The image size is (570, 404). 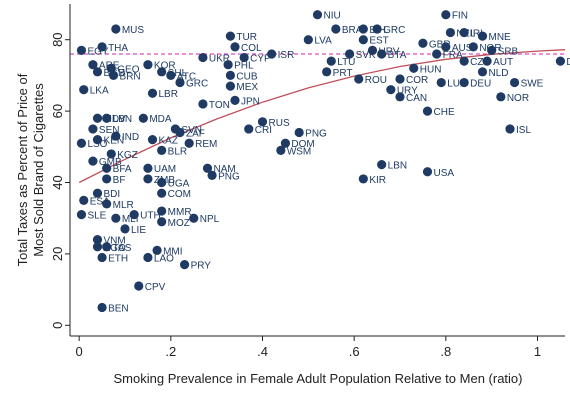 I want to click on point-label: ETH, so click(x=118, y=258).